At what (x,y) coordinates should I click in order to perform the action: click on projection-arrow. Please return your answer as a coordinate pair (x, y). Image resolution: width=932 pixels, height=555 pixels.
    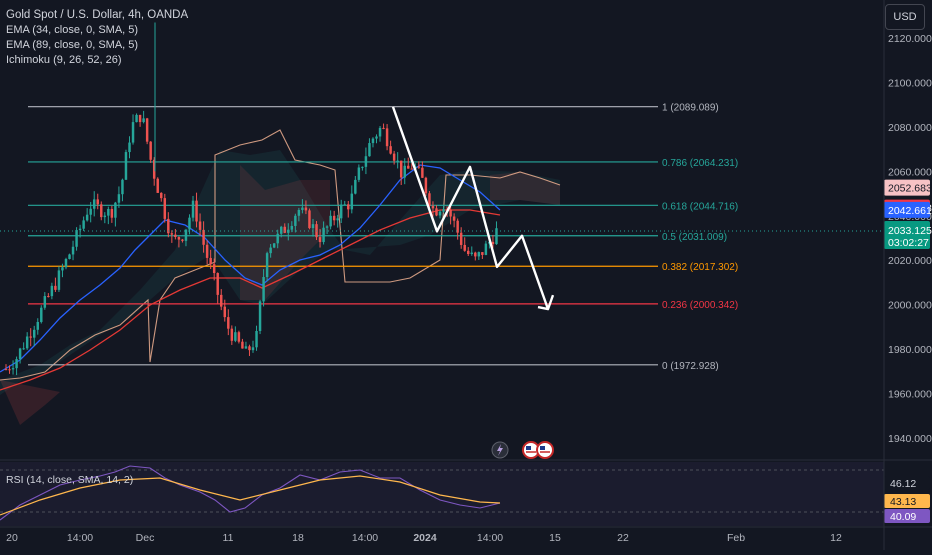
    Looking at the image, I should click on (470, 208).